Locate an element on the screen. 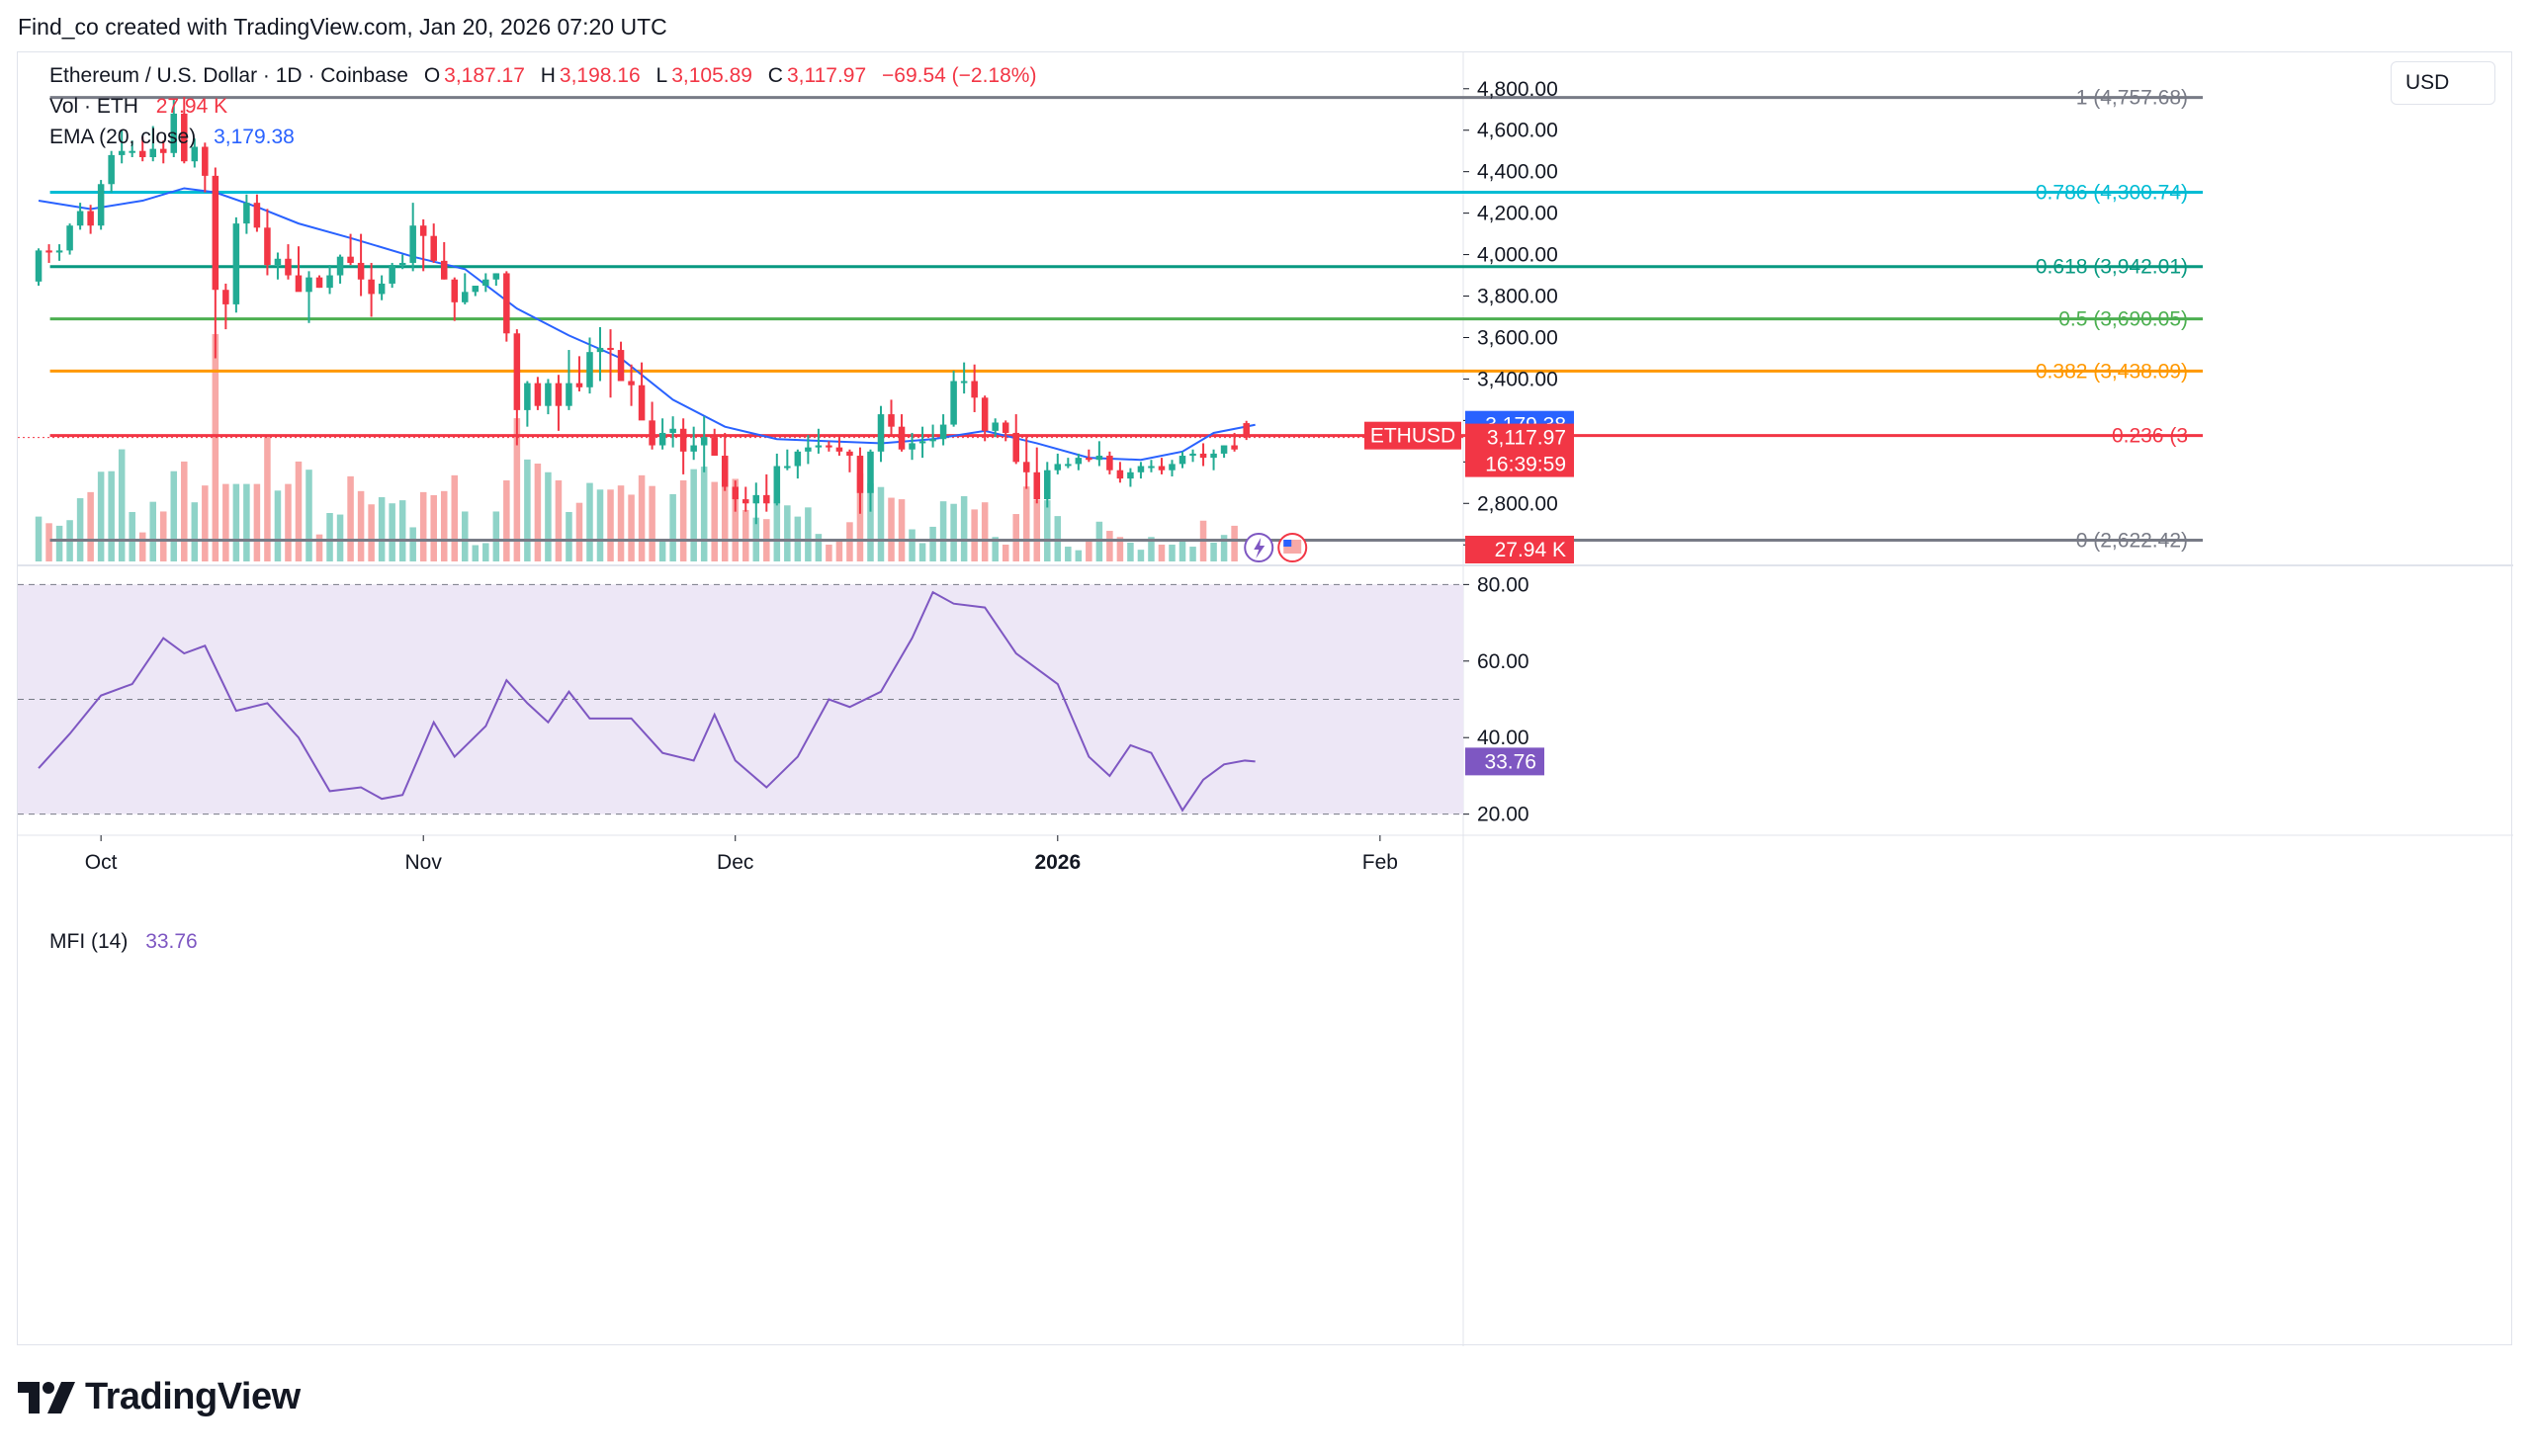  legend-symbol: Ethereum / U.S. Dollar · 1D · Coinbase is located at coordinates (229, 75).